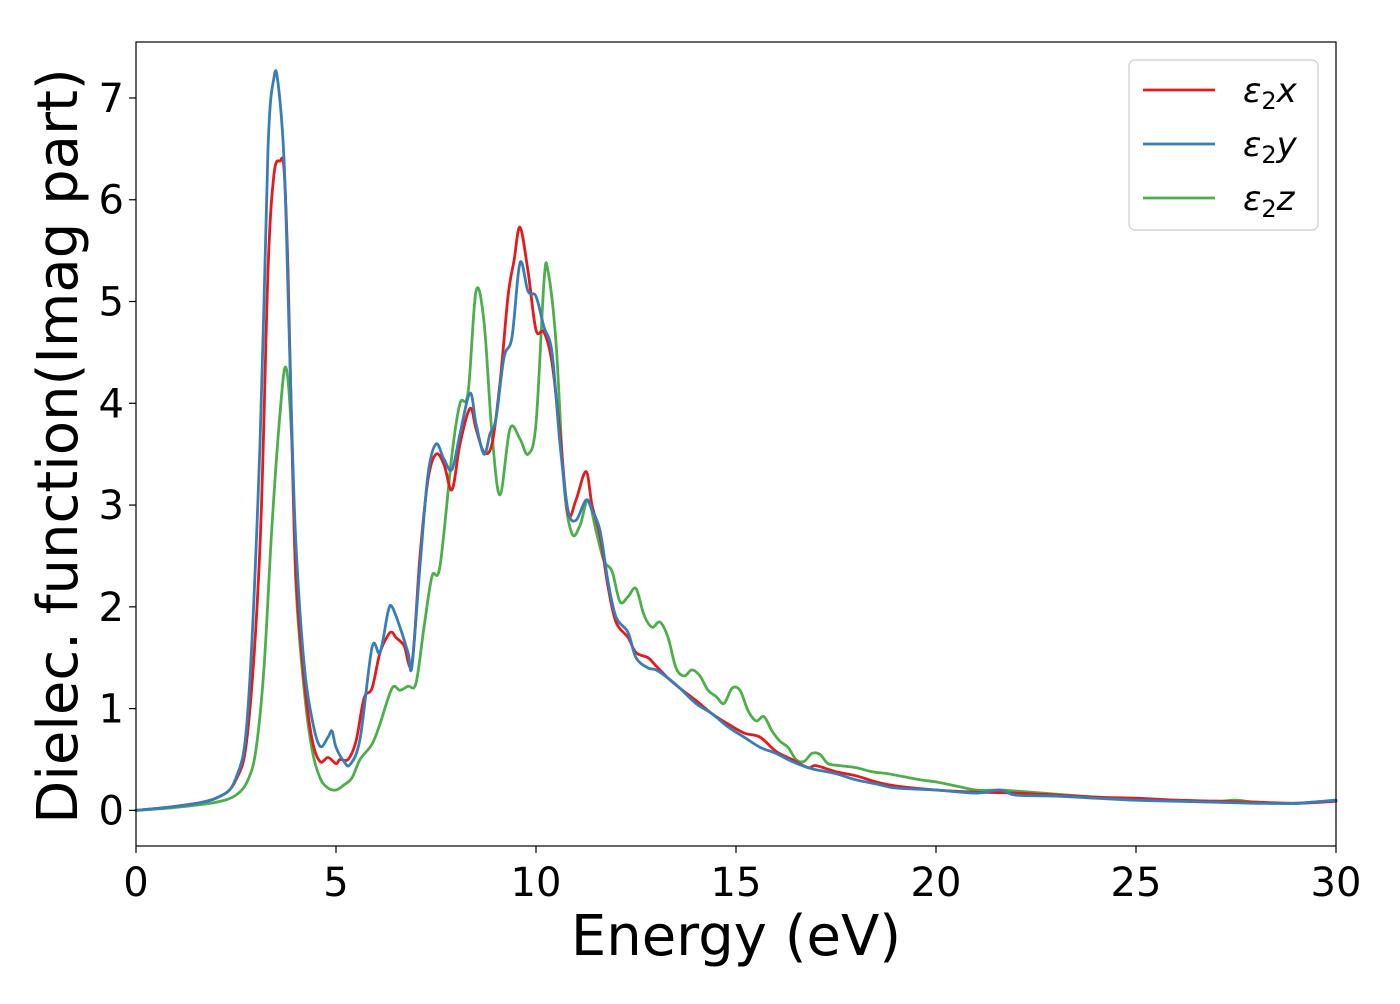 Image resolution: width=1400 pixels, height=1004 pixels. What do you see at coordinates (736, 883) in the screenshot?
I see `x-tick-label: 15` at bounding box center [736, 883].